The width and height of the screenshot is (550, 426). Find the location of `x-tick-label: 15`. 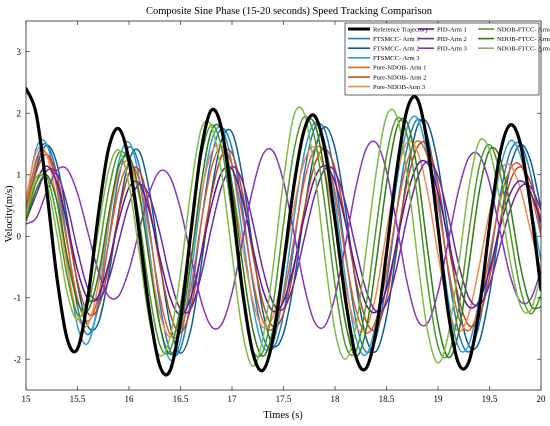

x-tick-label: 15 is located at coordinates (27, 399).